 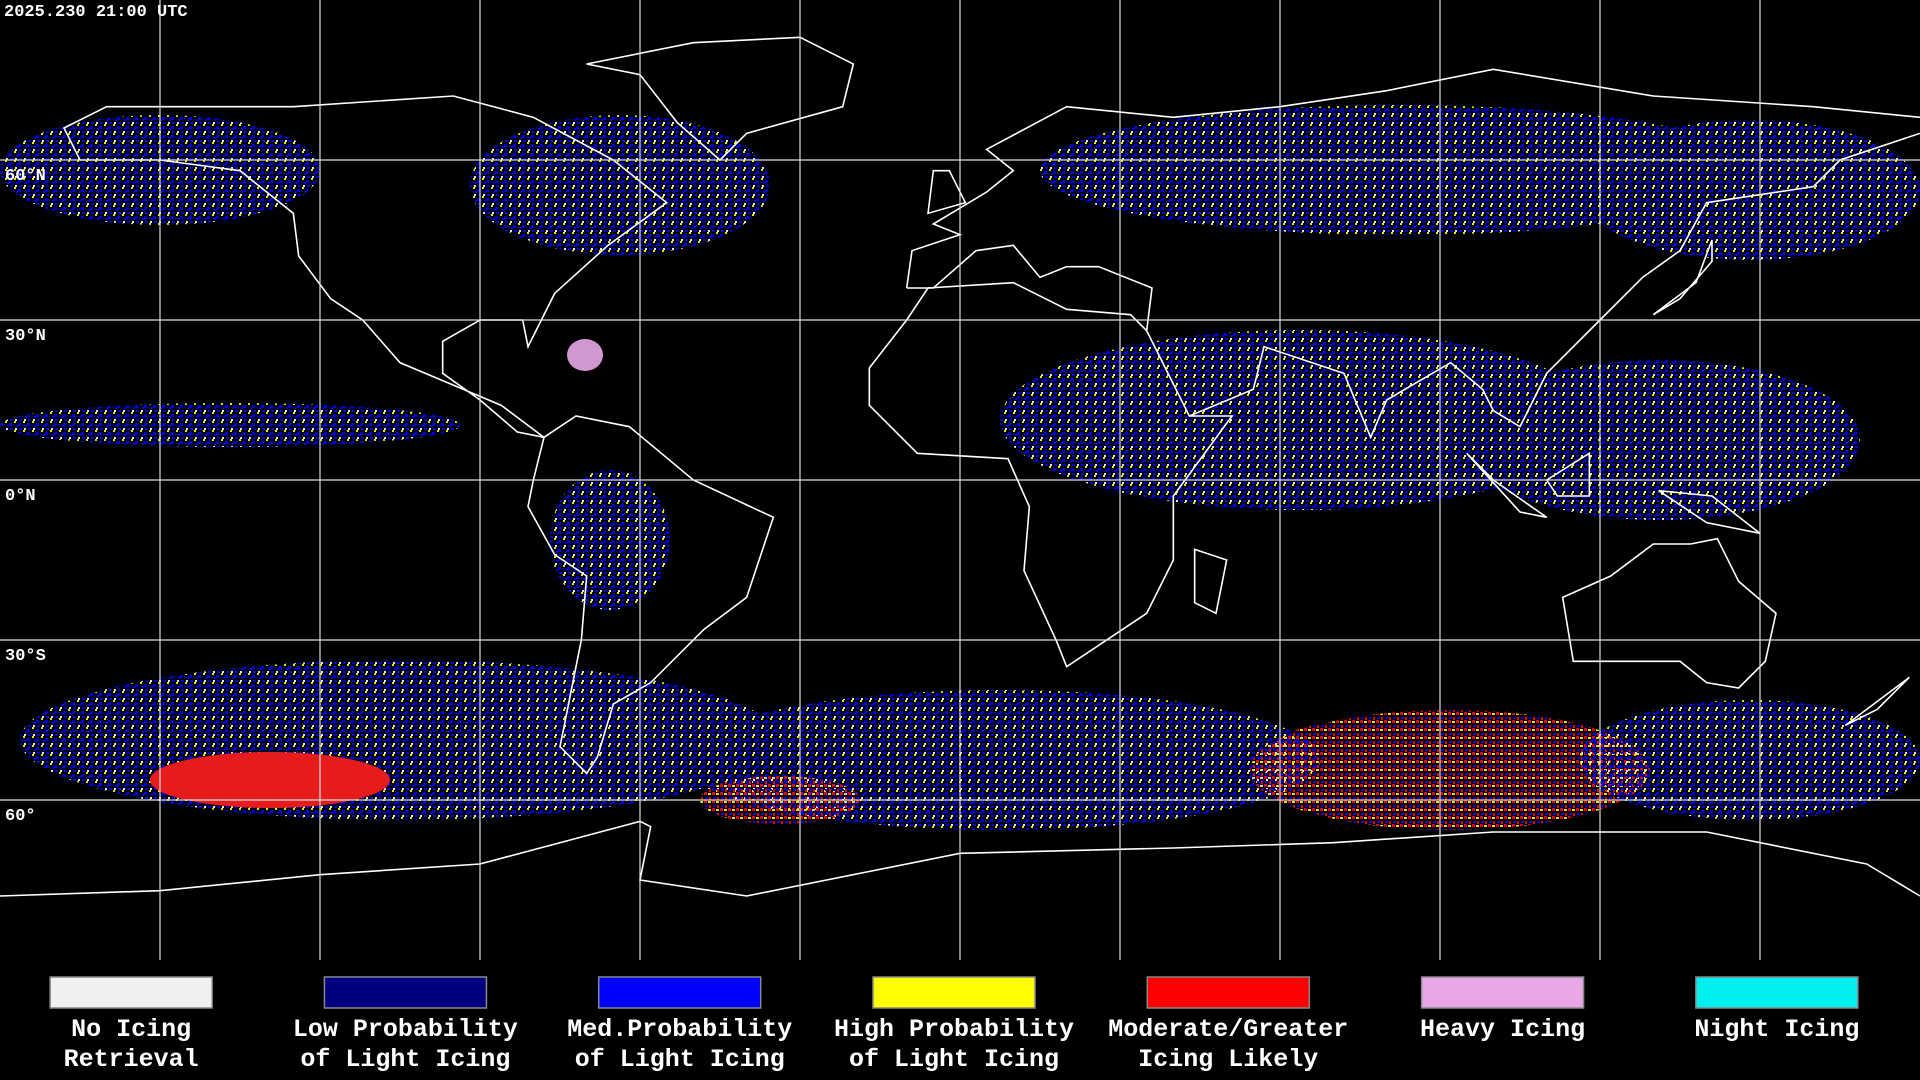 What do you see at coordinates (25, 176) in the screenshot?
I see `latitude-label: 60°N` at bounding box center [25, 176].